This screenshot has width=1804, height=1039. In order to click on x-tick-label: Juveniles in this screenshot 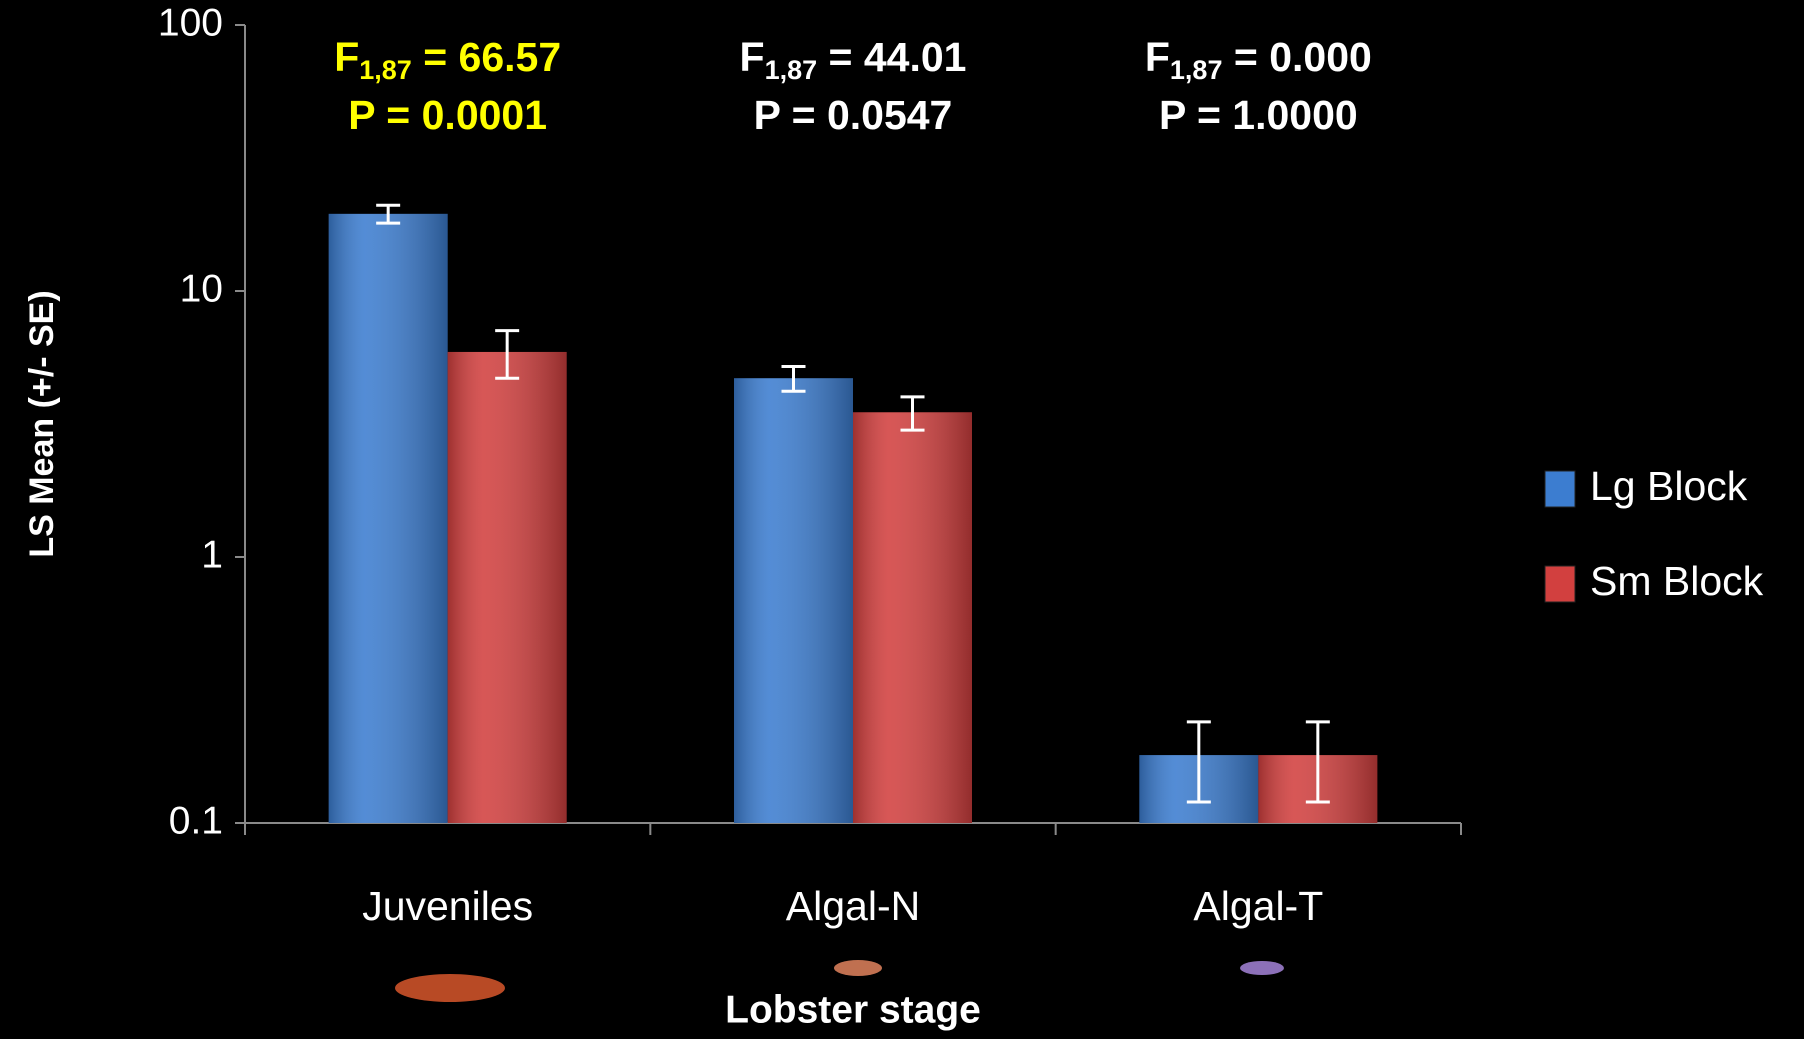, I will do `click(447, 906)`.